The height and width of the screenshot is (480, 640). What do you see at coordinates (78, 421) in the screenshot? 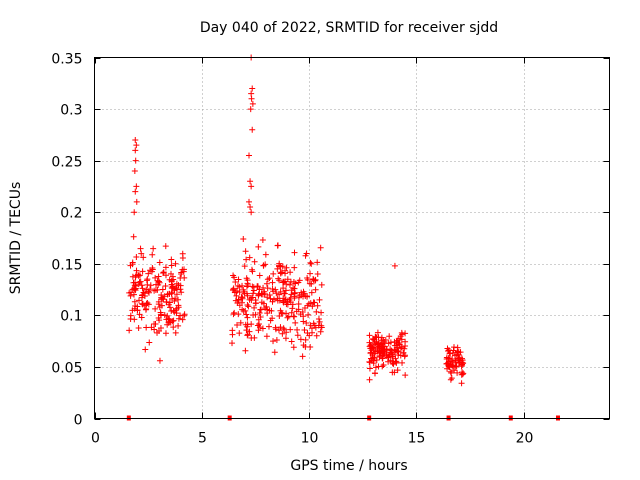
I see `y-tick-label: 0` at bounding box center [78, 421].